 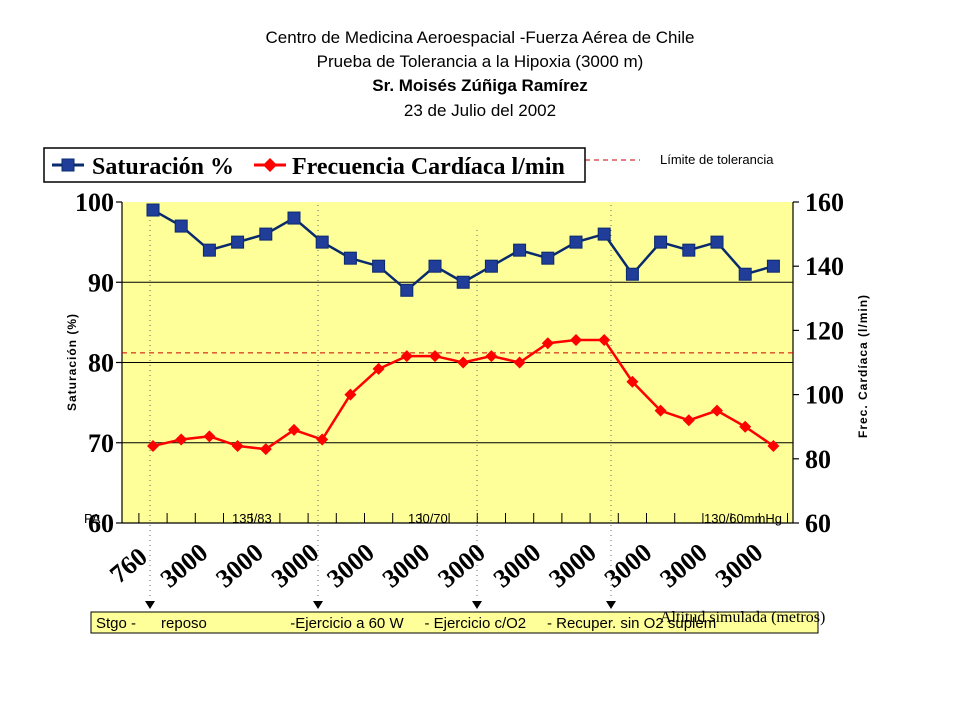 What do you see at coordinates (128, 565) in the screenshot?
I see `x-tick-label: 760` at bounding box center [128, 565].